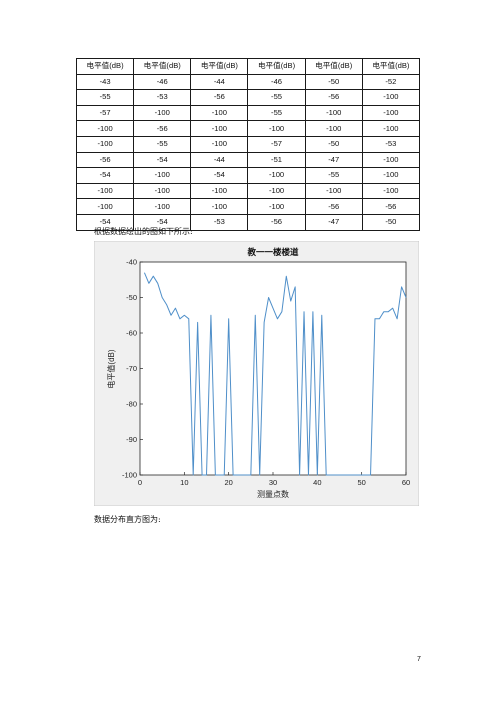  Describe the element at coordinates (105, 82) in the screenshot. I see `table-cell: -43` at that location.